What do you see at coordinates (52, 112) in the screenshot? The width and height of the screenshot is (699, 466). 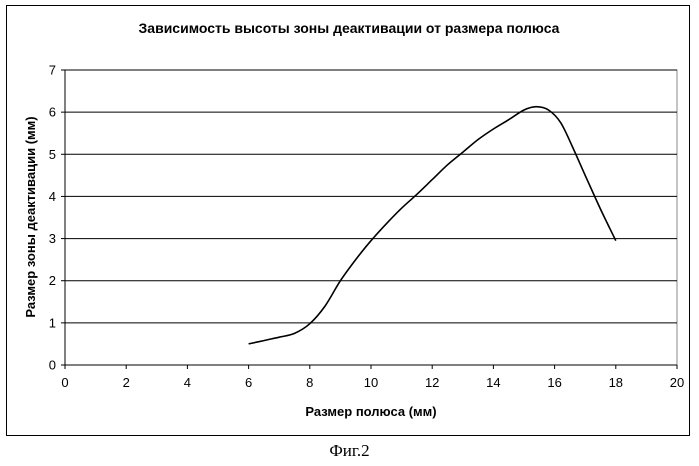 I see `y-tick-label: 6` at bounding box center [52, 112].